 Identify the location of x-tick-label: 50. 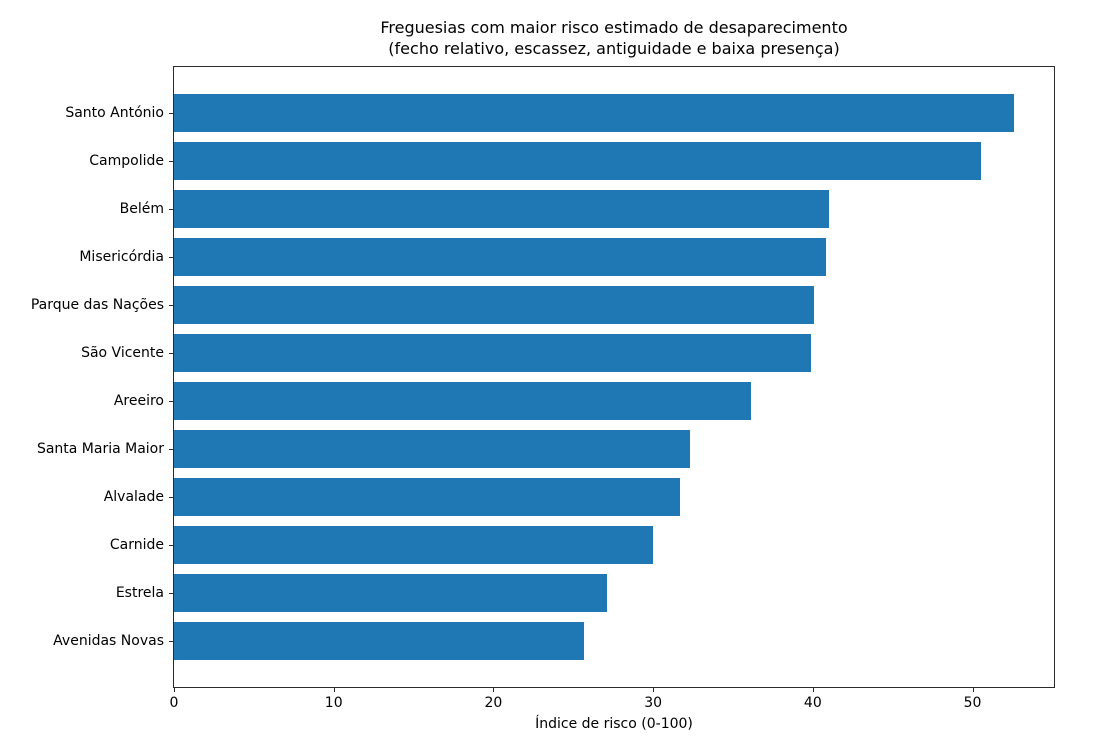
(972, 703).